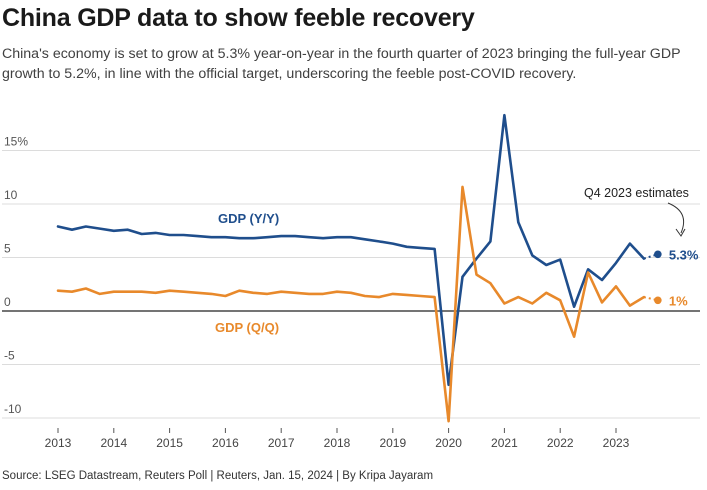  What do you see at coordinates (11, 195) in the screenshot?
I see `y-tick-label: 10` at bounding box center [11, 195].